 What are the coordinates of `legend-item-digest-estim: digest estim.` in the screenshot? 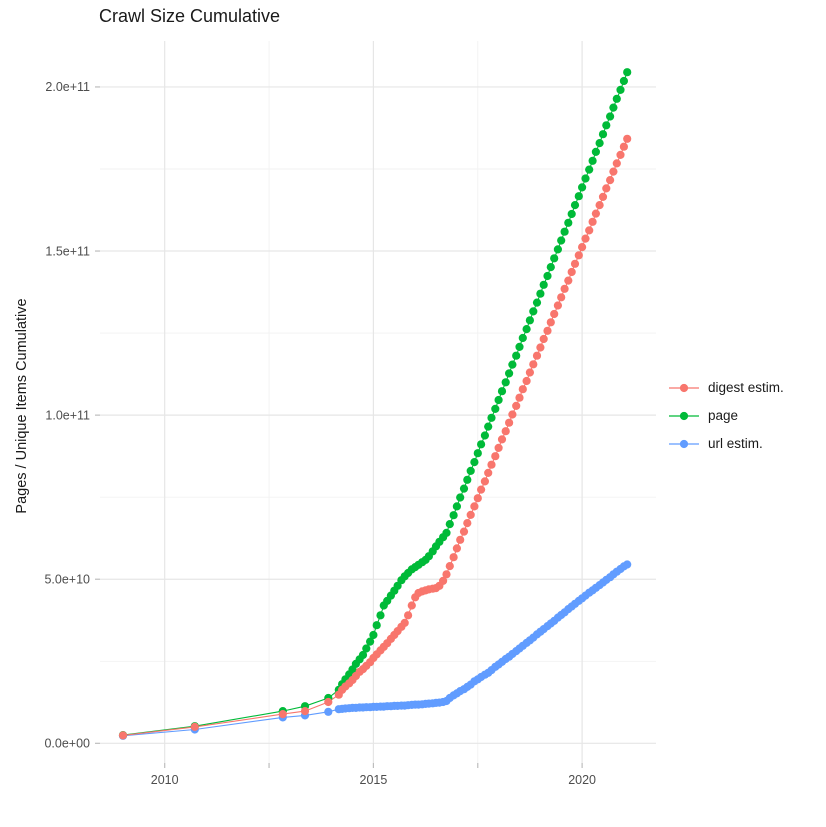 It's located at (725, 388).